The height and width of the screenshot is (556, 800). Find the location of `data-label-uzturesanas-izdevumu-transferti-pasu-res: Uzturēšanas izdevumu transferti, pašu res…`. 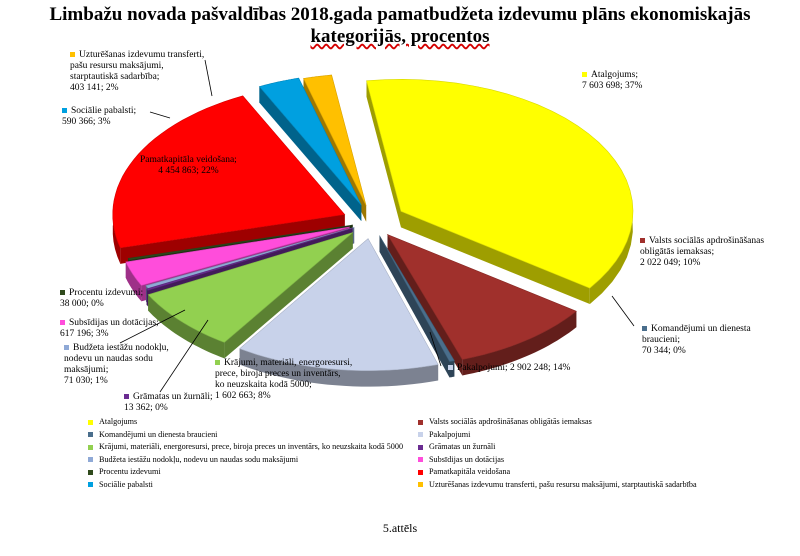

data-label-uzturesanas-izdevumu-transferti-pasu-res: Uzturēšanas izdevumu transferti, pašu res… is located at coordinates (137, 72).